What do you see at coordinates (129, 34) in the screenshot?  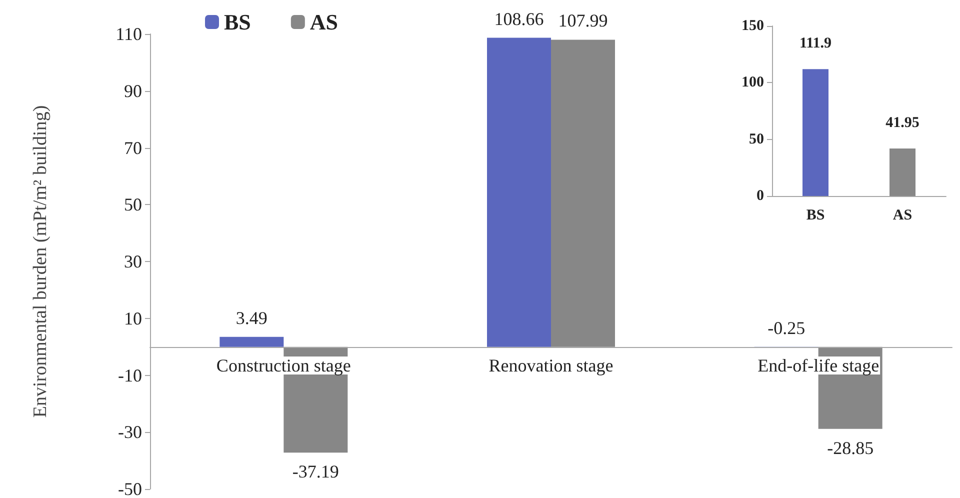 I see `y-tick-label: 110` at bounding box center [129, 34].